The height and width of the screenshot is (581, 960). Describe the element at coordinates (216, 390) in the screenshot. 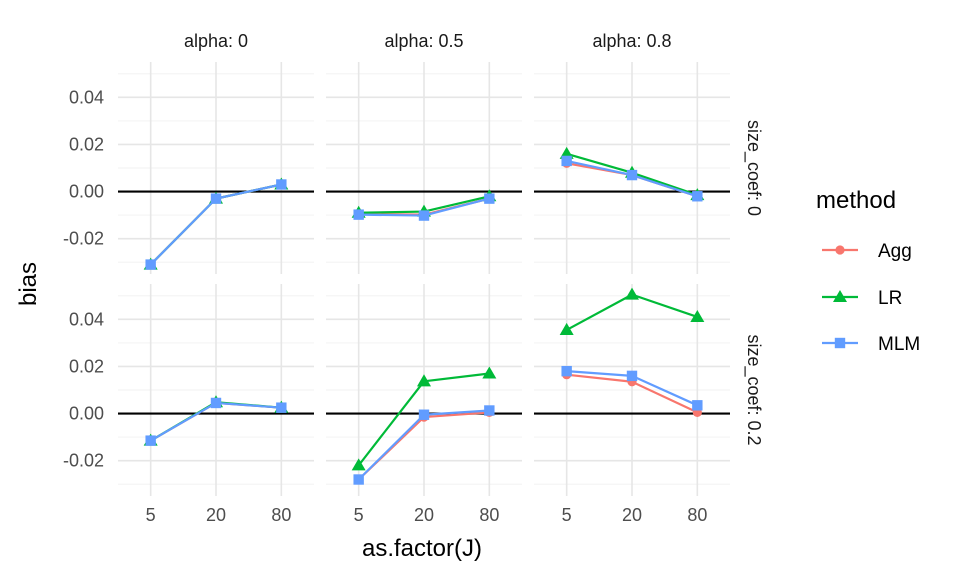

I see `panel-grid-r1-c0` at that location.